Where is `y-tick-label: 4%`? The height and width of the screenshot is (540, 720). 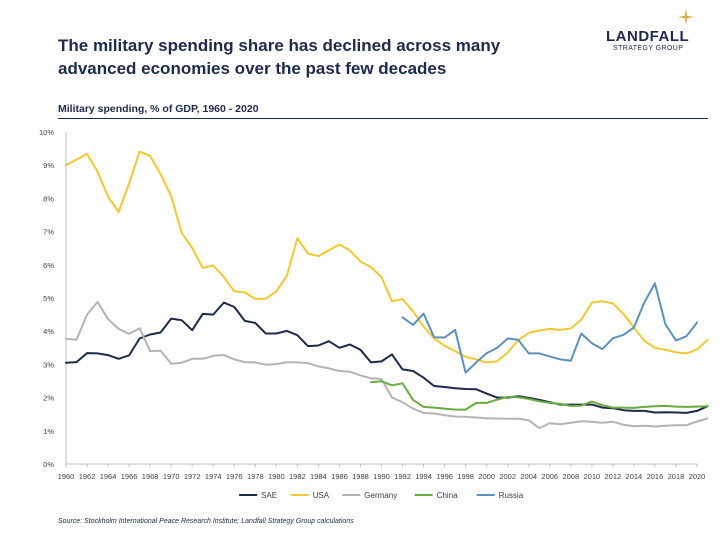
y-tick-label: 4% is located at coordinates (48, 331).